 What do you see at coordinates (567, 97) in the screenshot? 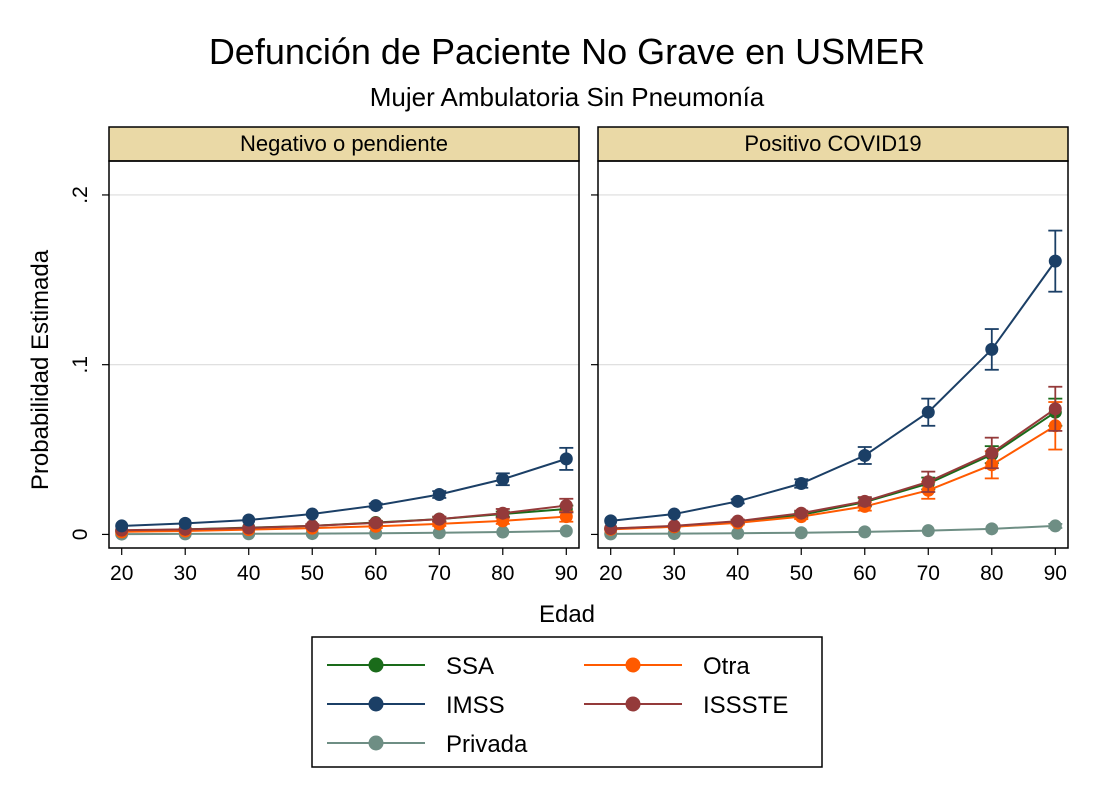
I see `chart-subtitle: Mujer Ambulatoria Sin Pneumonía` at bounding box center [567, 97].